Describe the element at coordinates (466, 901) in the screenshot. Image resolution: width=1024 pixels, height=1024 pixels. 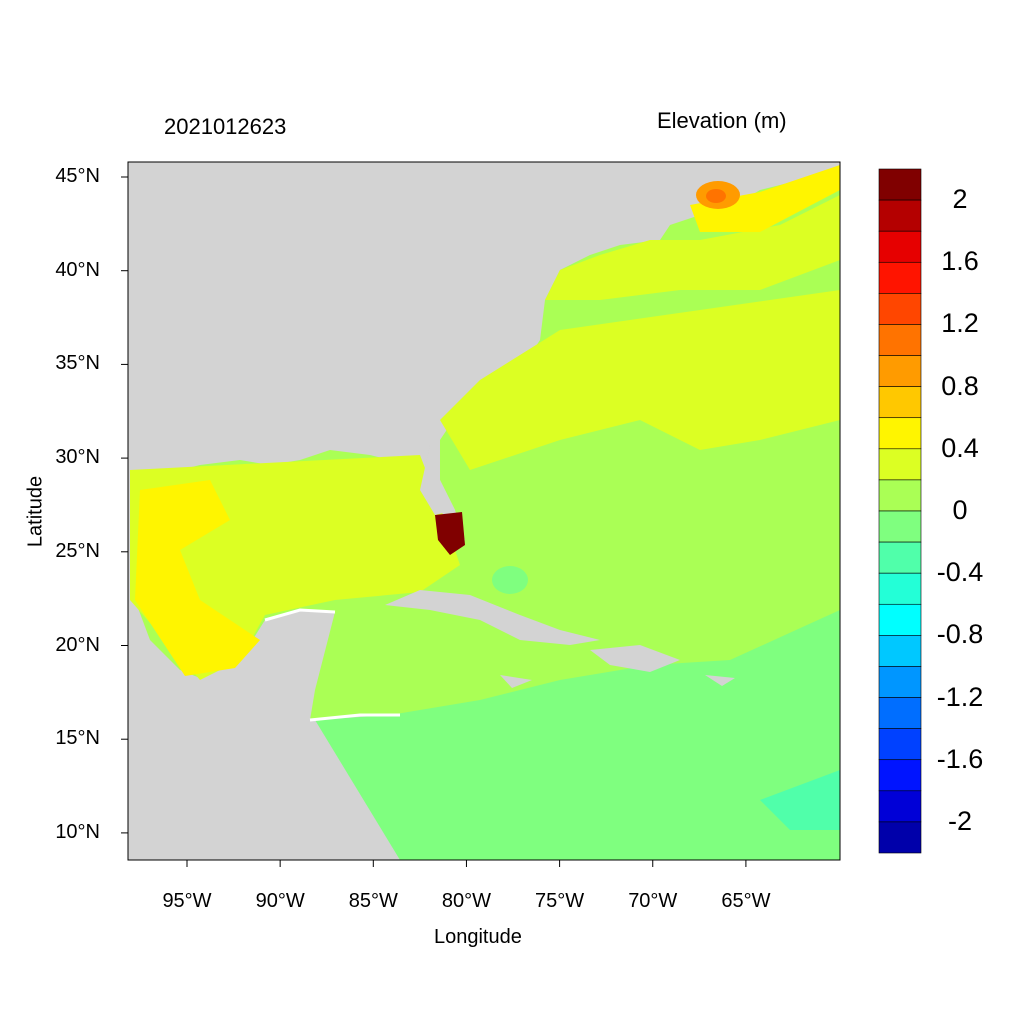
I see `x-tick-label: 80°W` at that location.